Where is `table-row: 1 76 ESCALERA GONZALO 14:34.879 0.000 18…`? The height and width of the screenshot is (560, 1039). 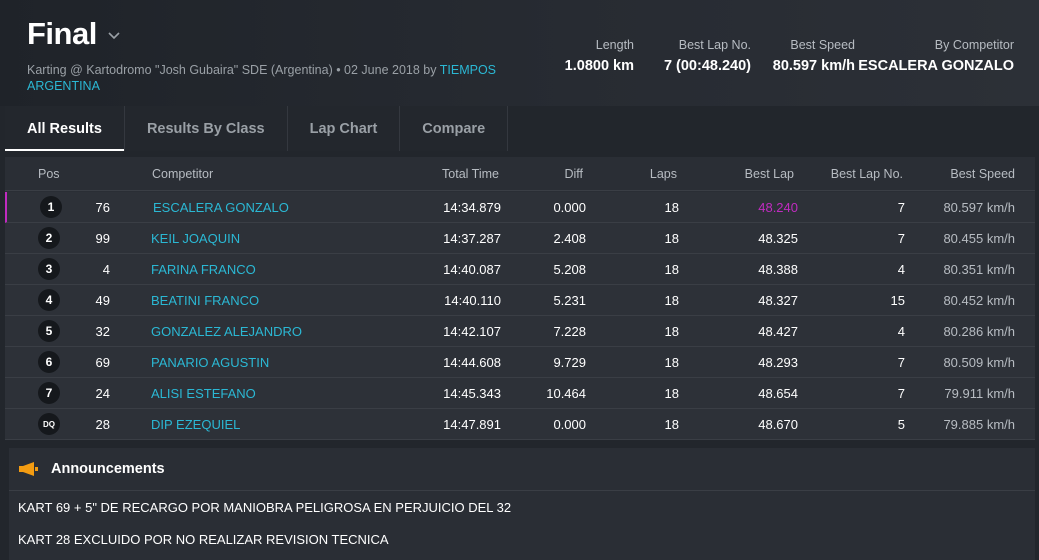
table-row: 1 76 ESCALERA GONZALO 14:34.879 0.000 18… is located at coordinates (520, 207).